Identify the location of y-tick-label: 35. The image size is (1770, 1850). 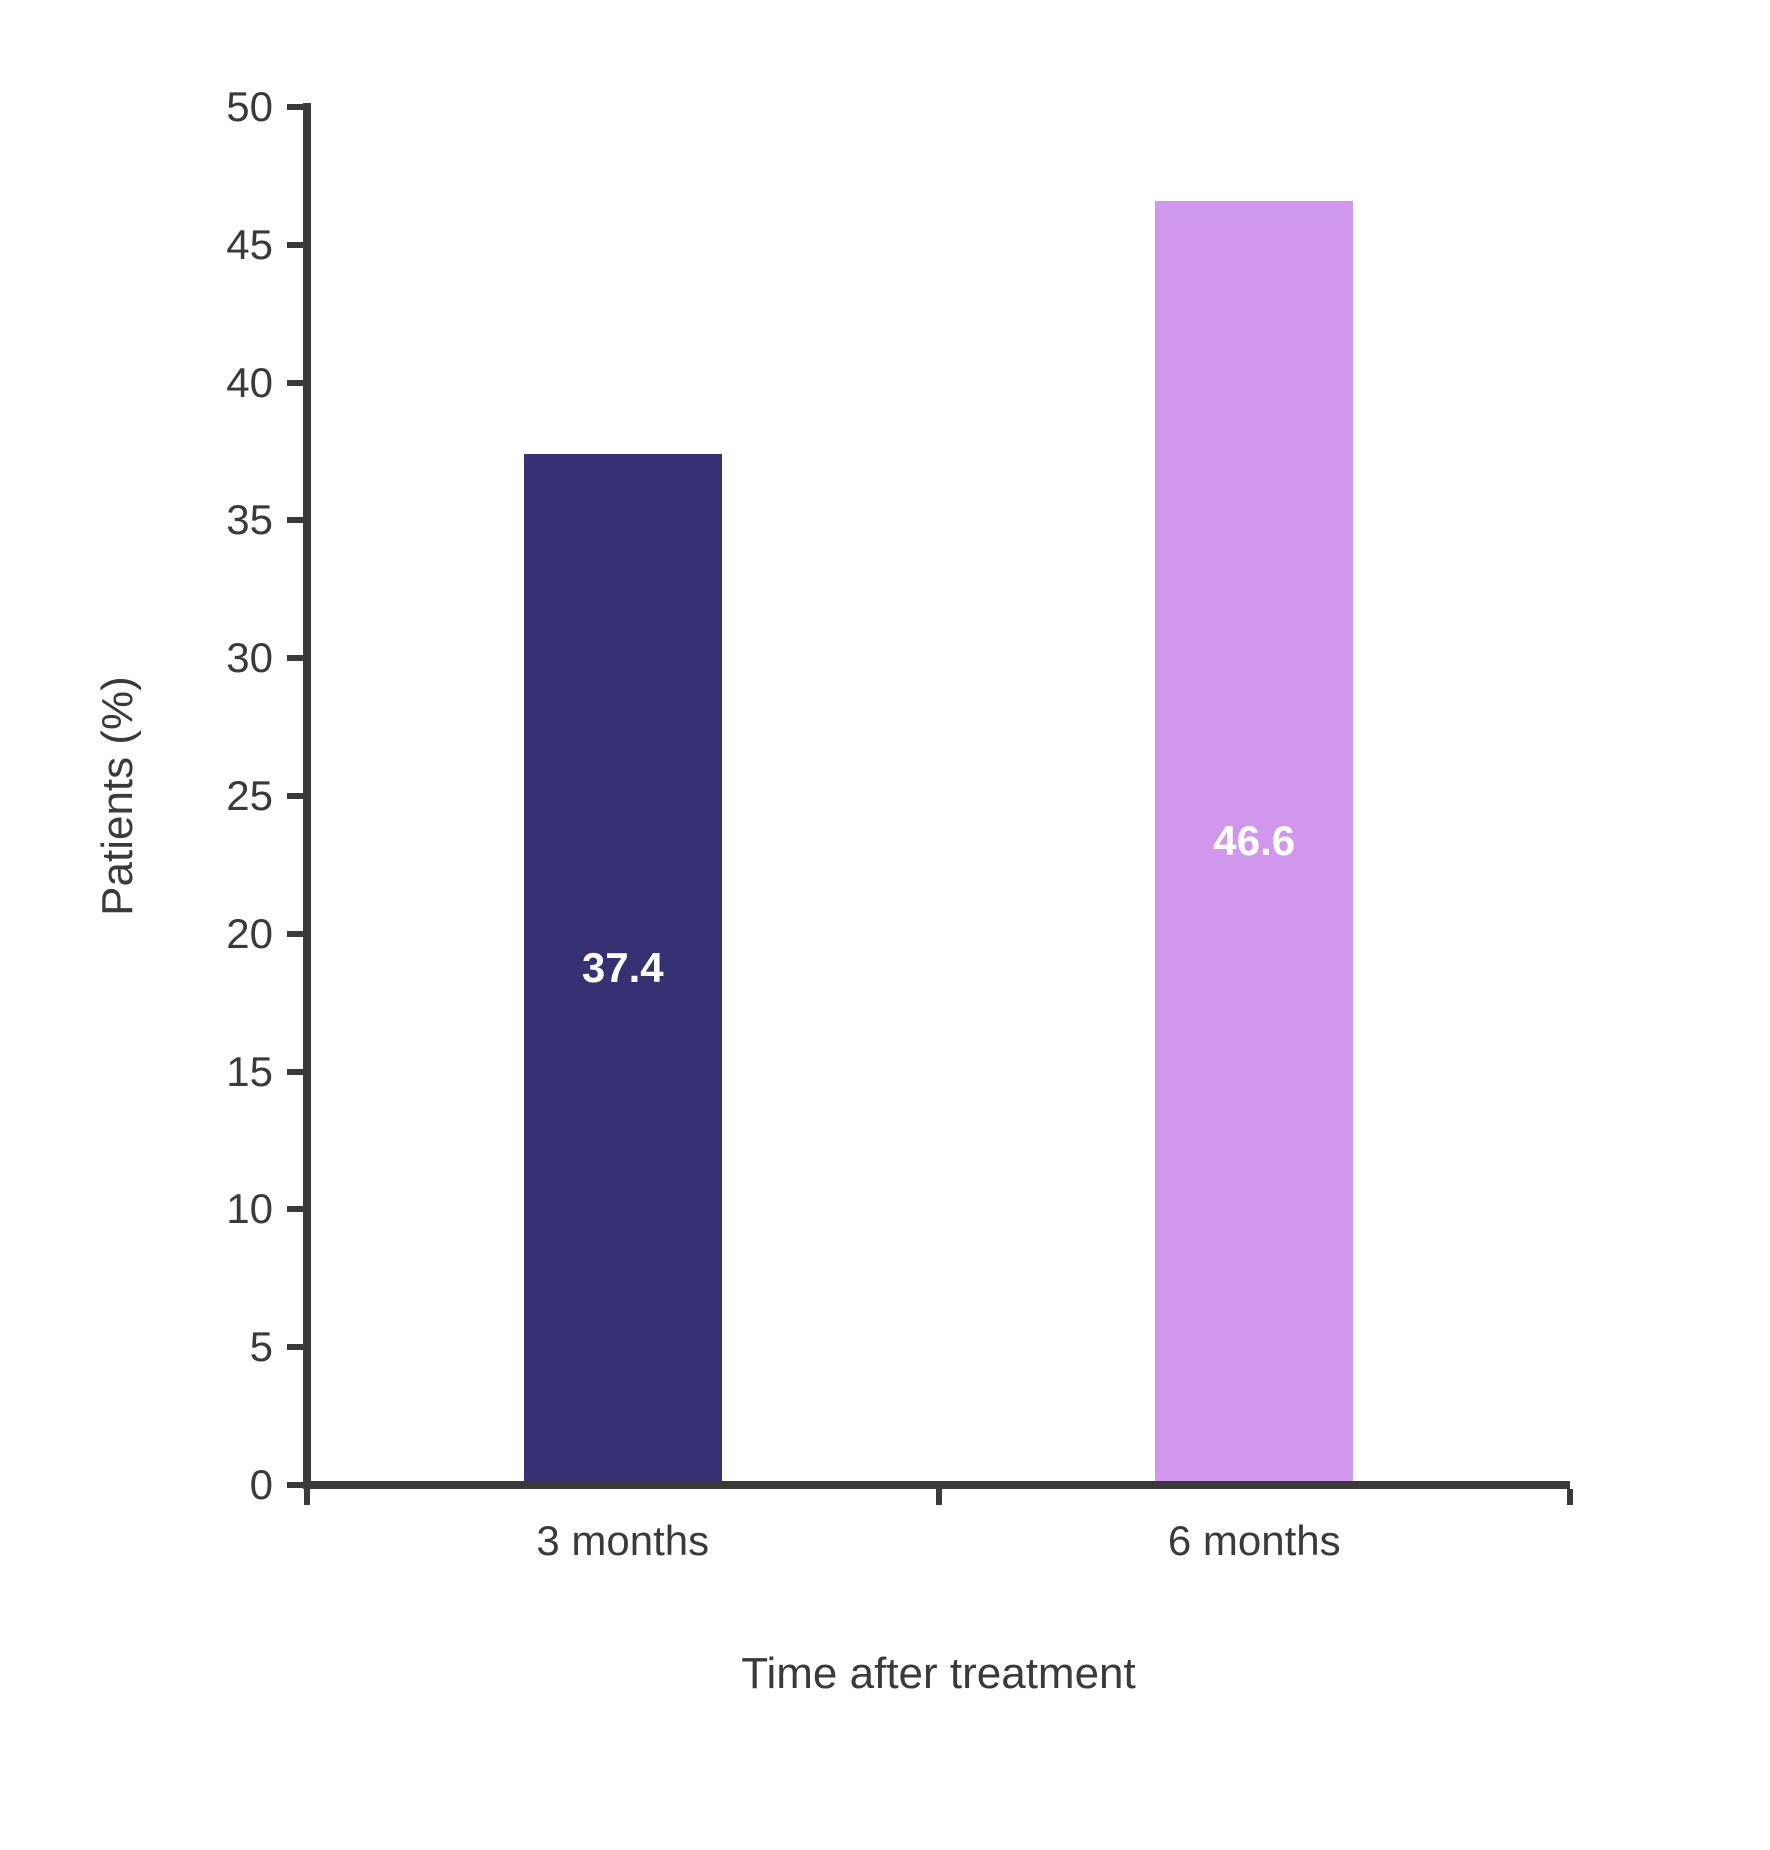
(249, 520).